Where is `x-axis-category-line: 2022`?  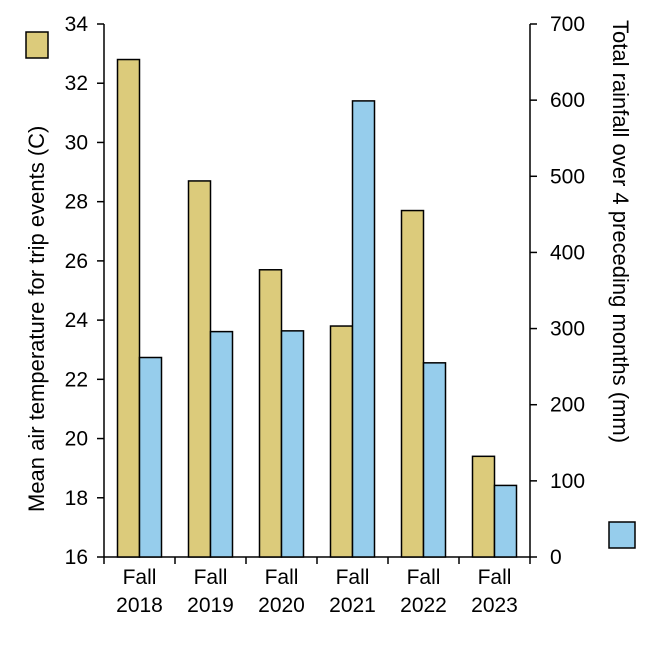 x-axis-category-line: 2022 is located at coordinates (423, 605).